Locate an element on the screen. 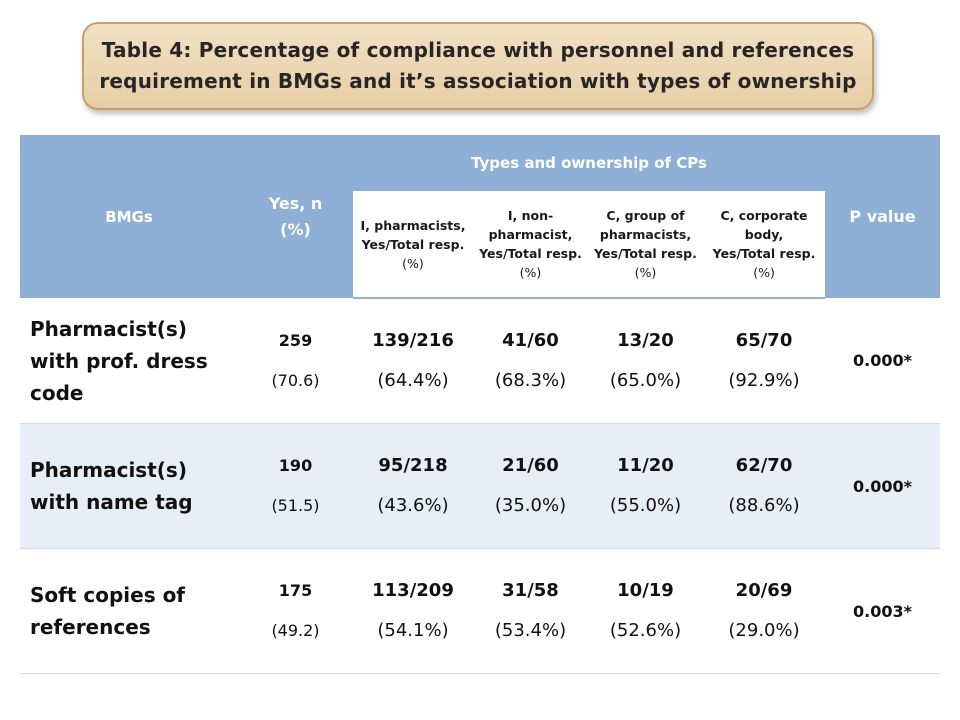 The image size is (960, 720). cell-percent: (65.0%) is located at coordinates (645, 380).